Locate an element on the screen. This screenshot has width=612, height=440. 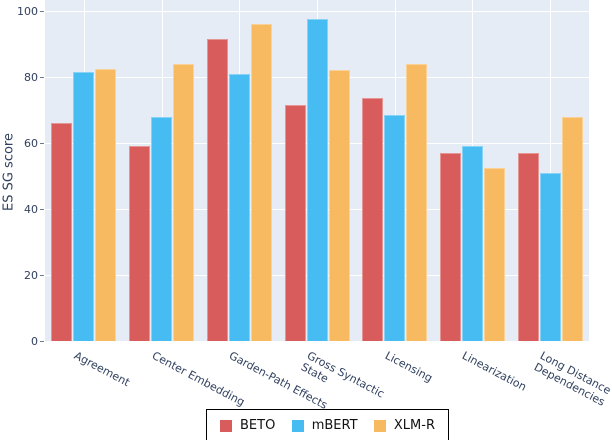
bar-beto-garden-path-effects is located at coordinates (217, 190).